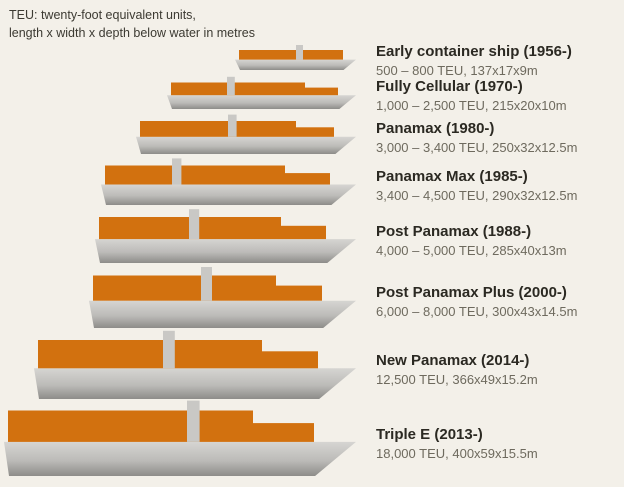 The image size is (624, 487). Describe the element at coordinates (429, 434) in the screenshot. I see `ship-name: Triple E (2013-)` at that location.